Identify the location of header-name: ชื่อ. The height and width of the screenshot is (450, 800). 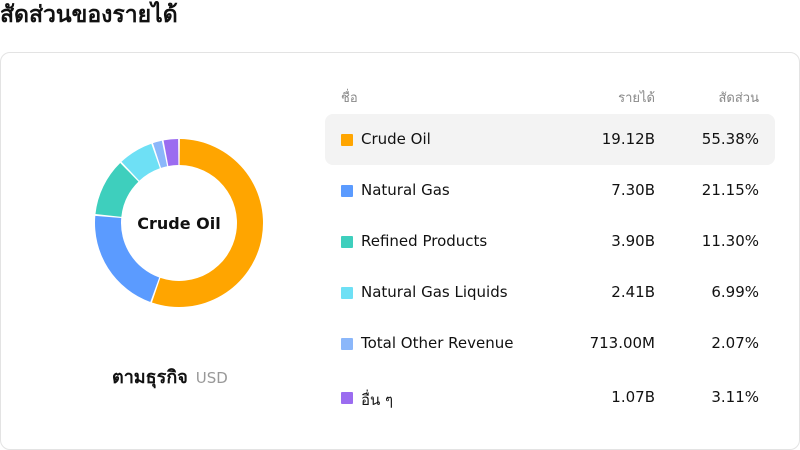
(349, 98).